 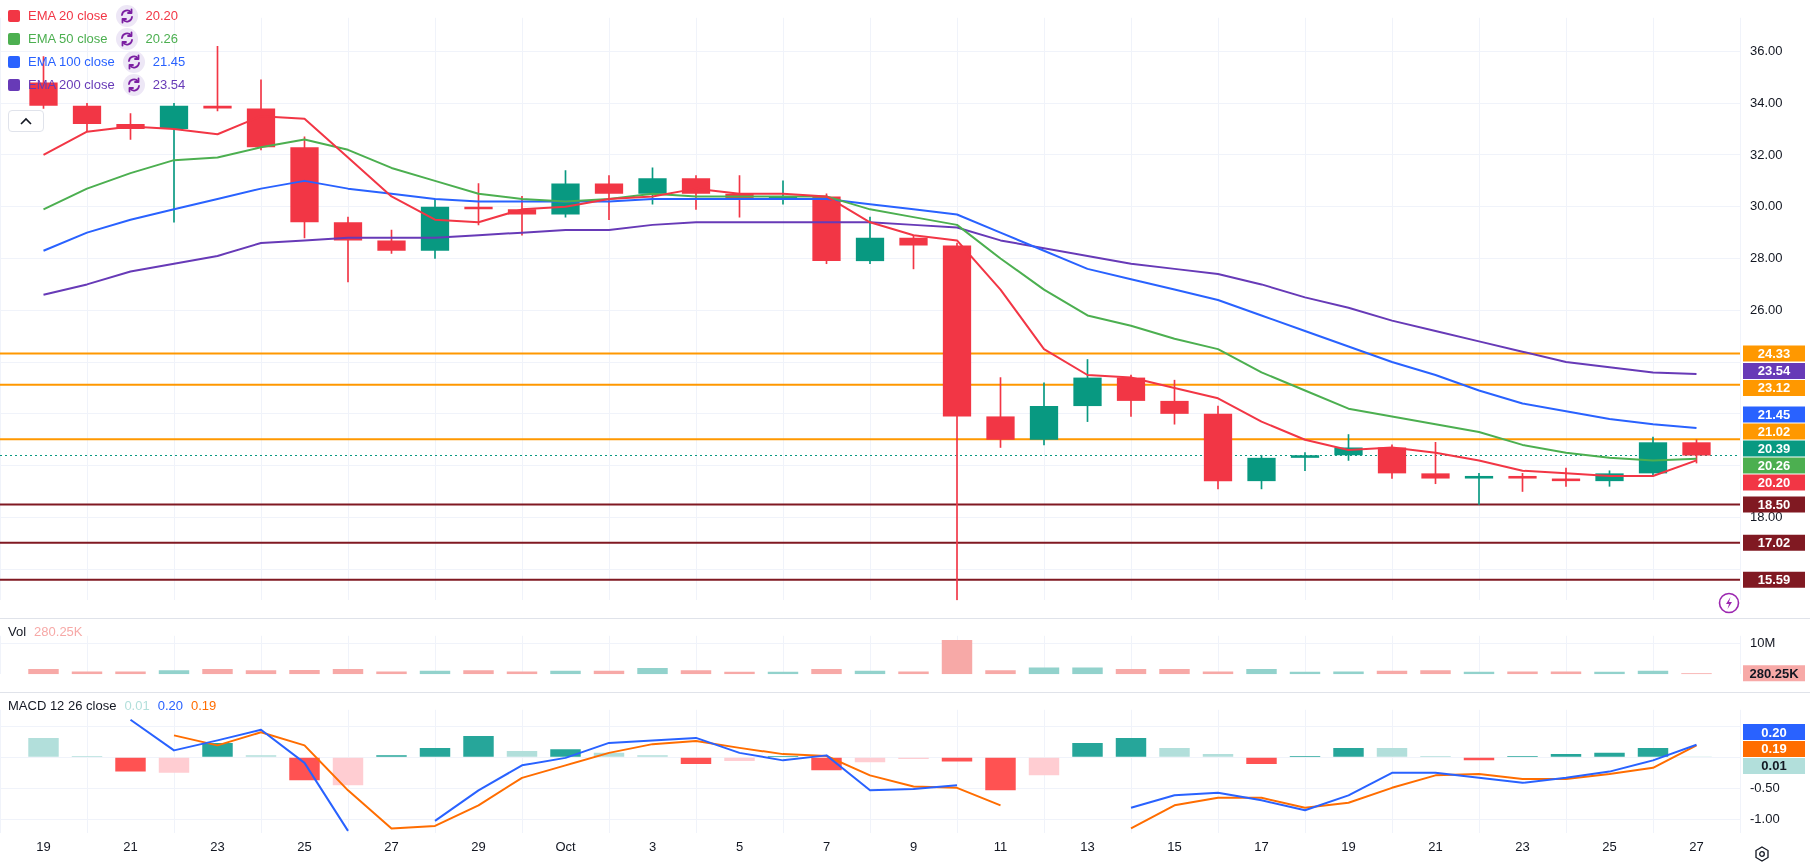 I want to click on ref-line-label: 21.02, so click(x=1774, y=431).